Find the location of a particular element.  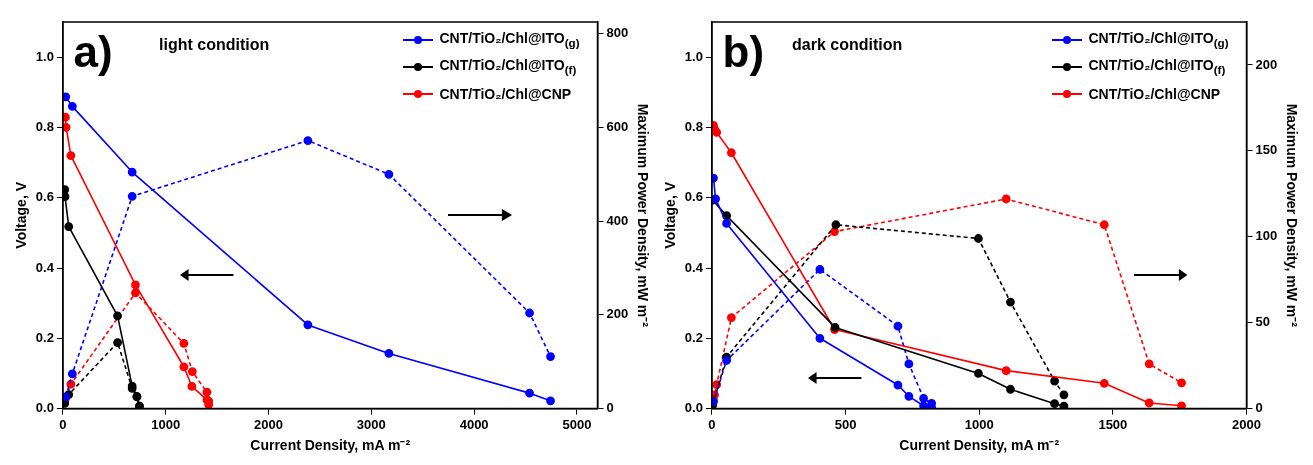

x-tick-label: 5000 is located at coordinates (577, 424).